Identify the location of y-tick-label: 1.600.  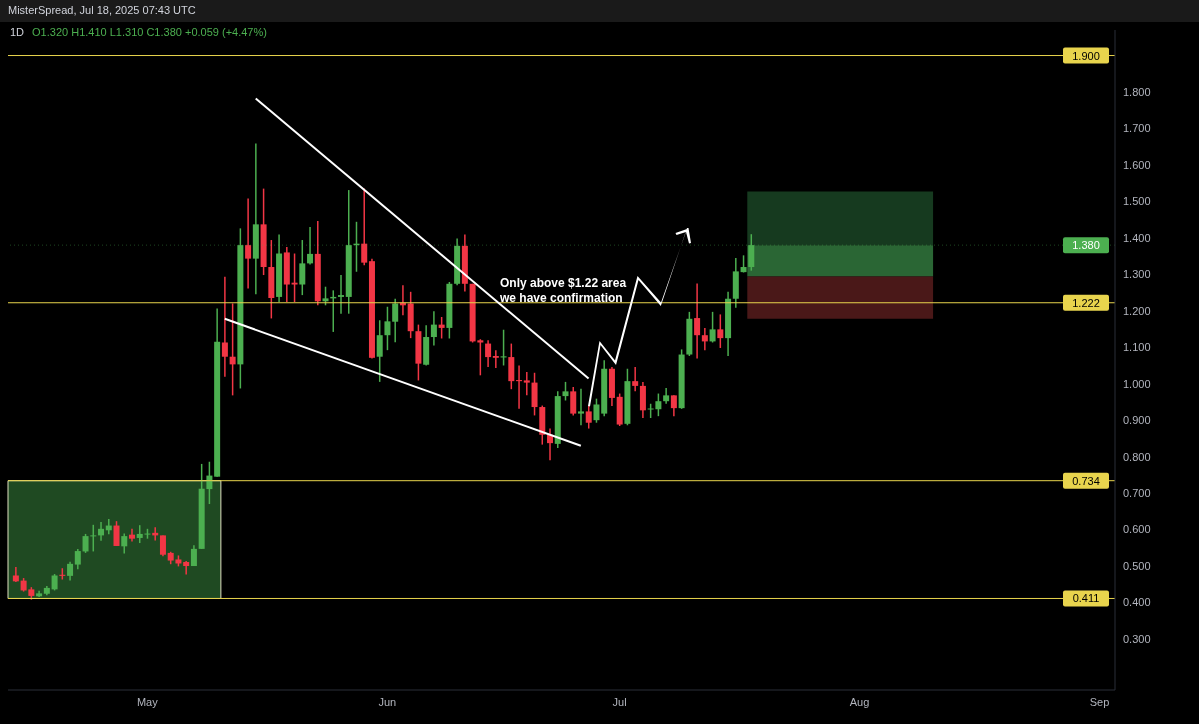
(1137, 164).